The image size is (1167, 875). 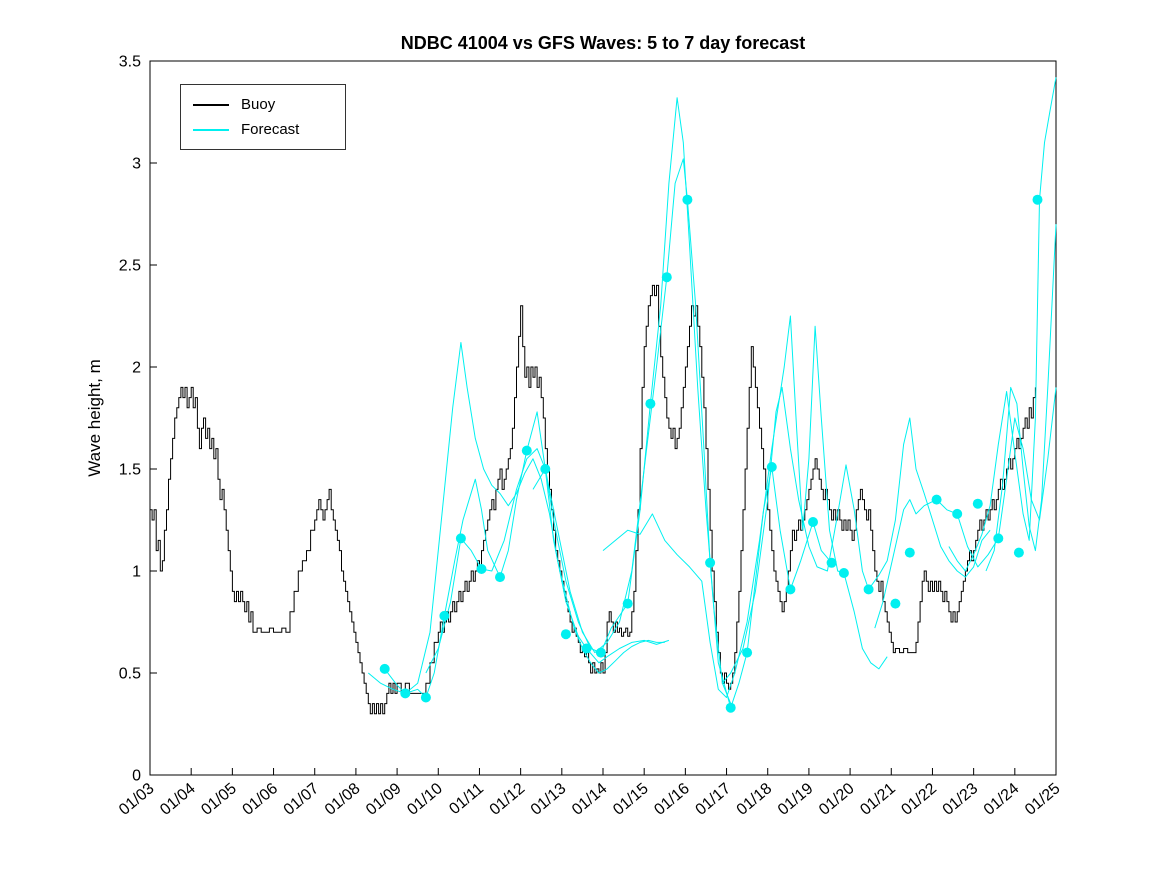 I want to click on legend-label-buoy: Buoy, so click(x=258, y=104).